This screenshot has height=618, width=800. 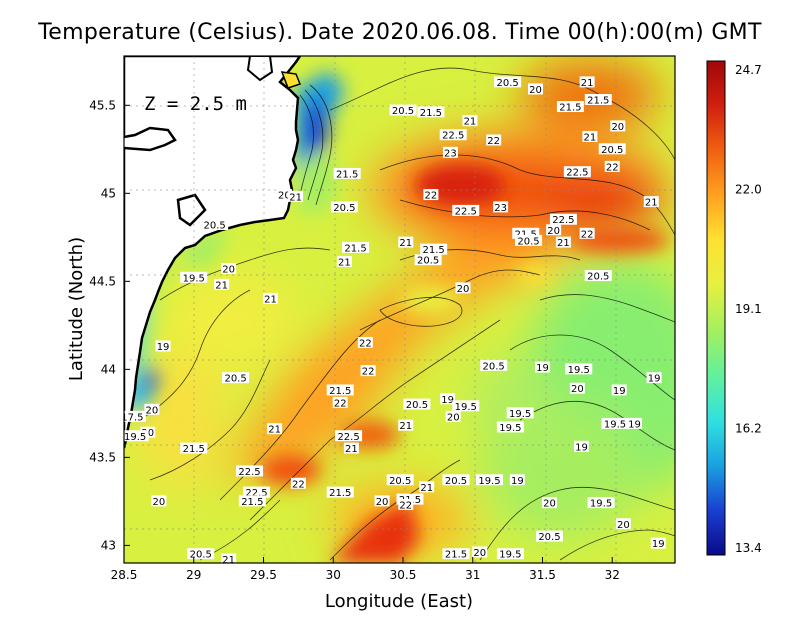 I want to click on x-tick-label: 29.5, so click(x=263, y=575).